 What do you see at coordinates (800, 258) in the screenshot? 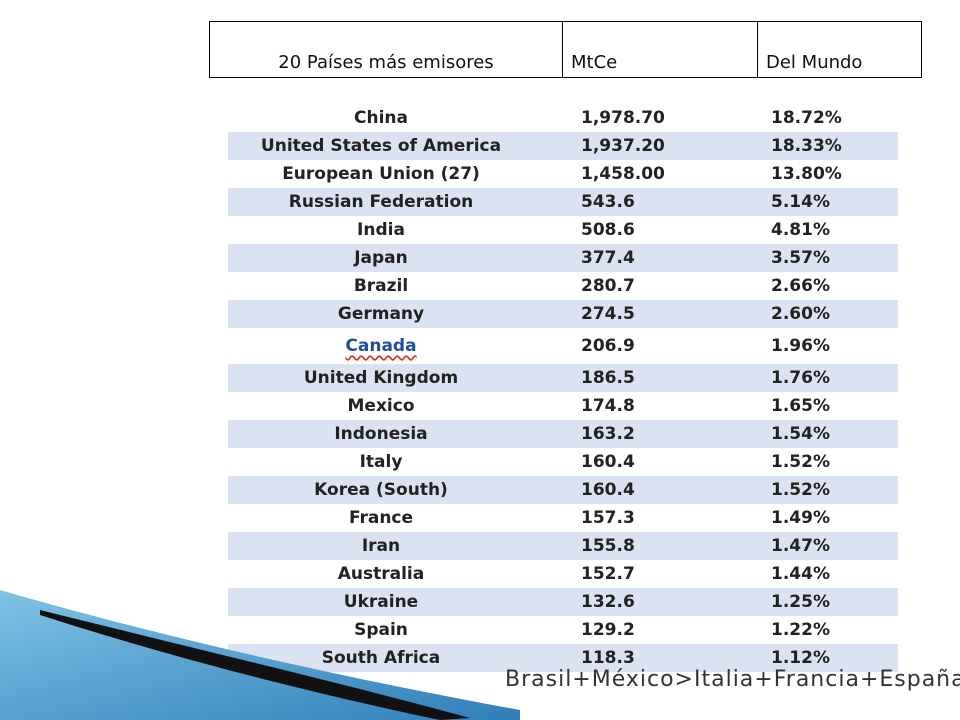
I see `percent-cell: 3.57%` at bounding box center [800, 258].